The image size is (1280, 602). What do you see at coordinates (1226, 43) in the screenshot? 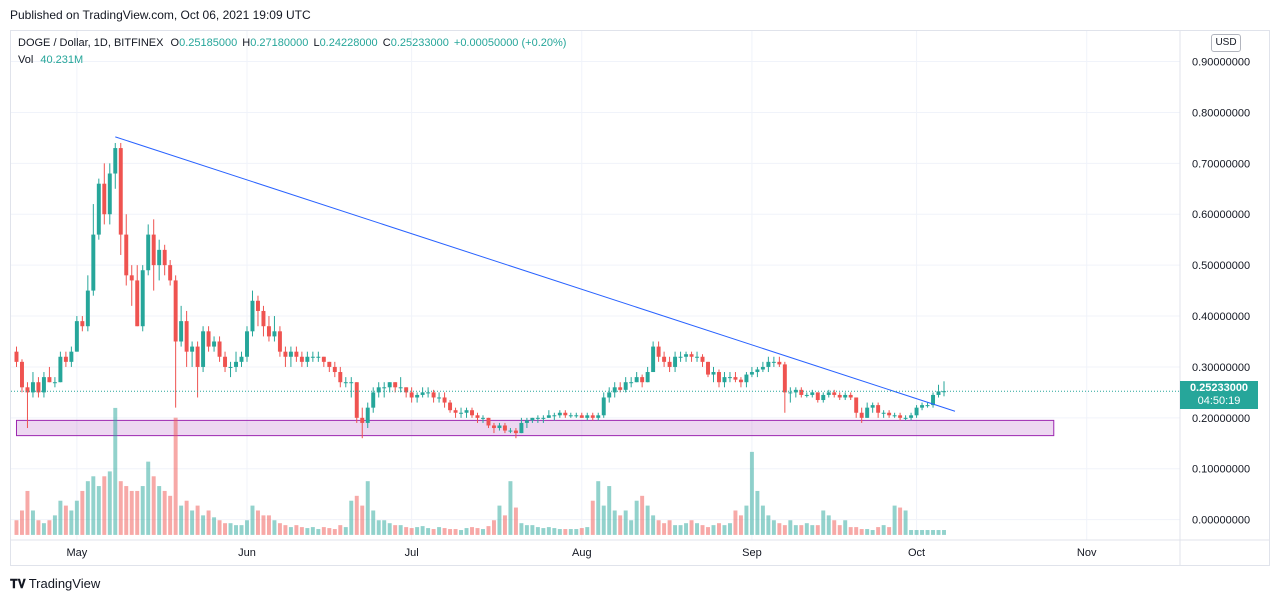
I see `currency-button: USD` at bounding box center [1226, 43].